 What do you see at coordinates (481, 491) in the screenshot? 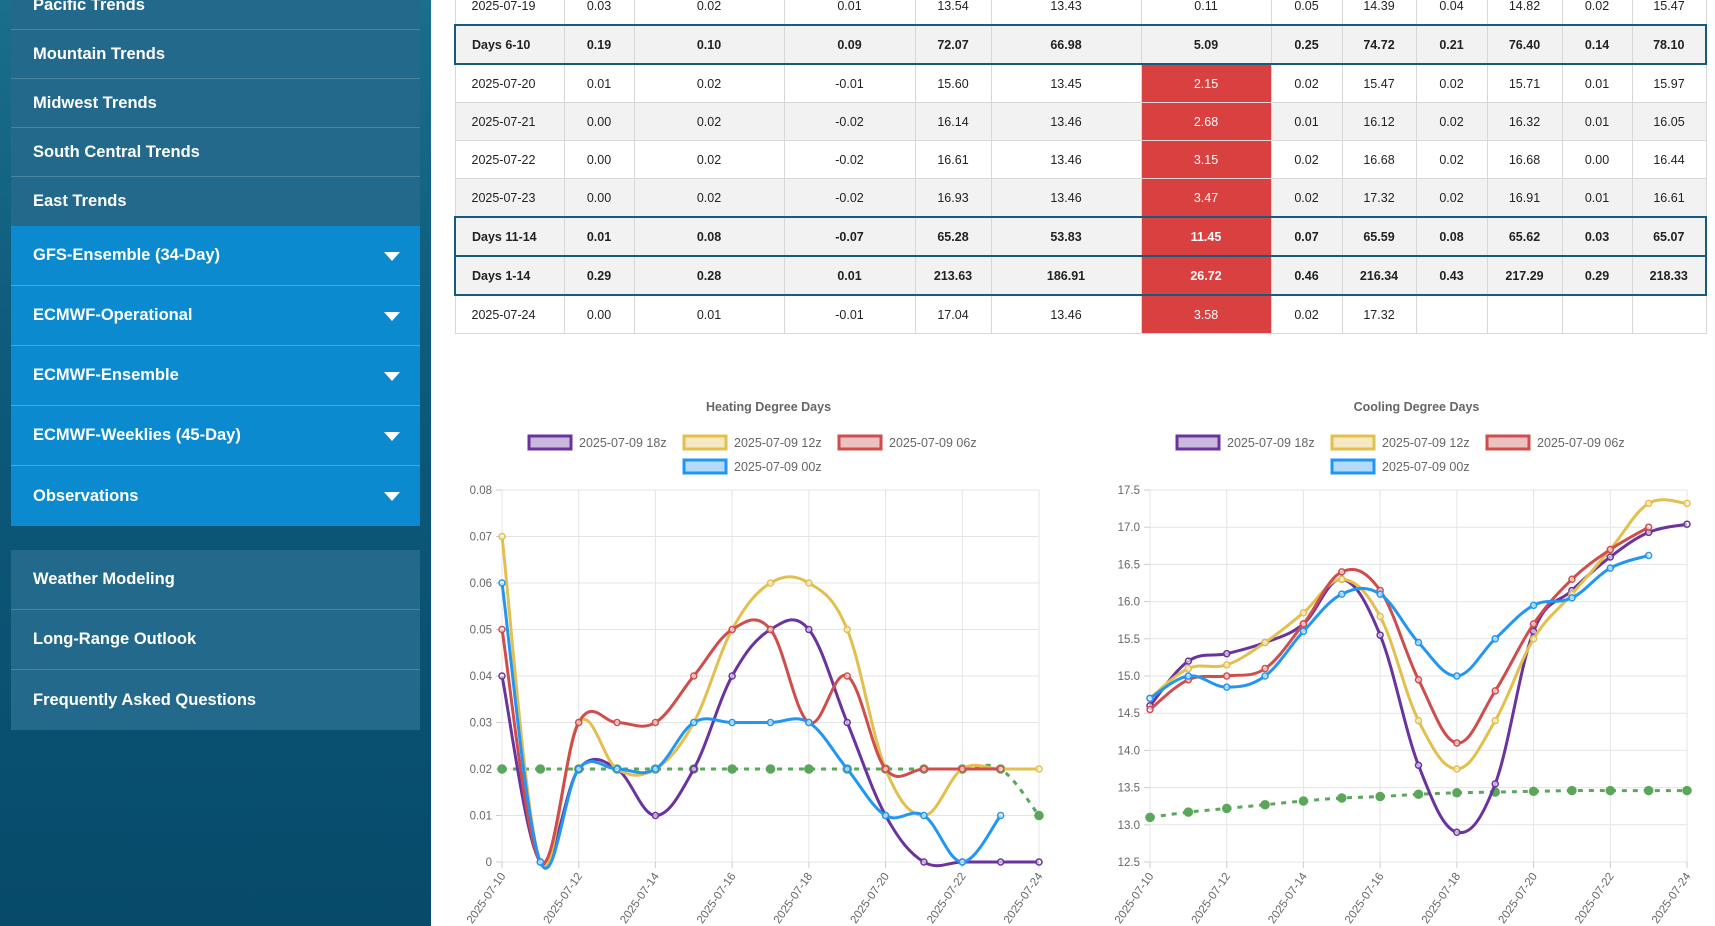
I see `y-tick-label: 0.08` at bounding box center [481, 491].